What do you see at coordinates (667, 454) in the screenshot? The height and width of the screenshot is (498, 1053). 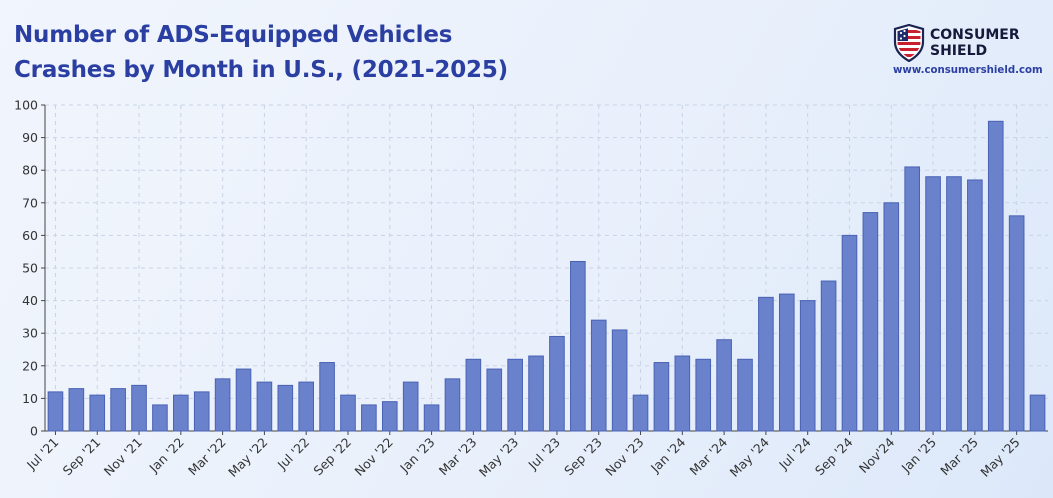 I see `x-tick-label: Jan '24` at bounding box center [667, 454].